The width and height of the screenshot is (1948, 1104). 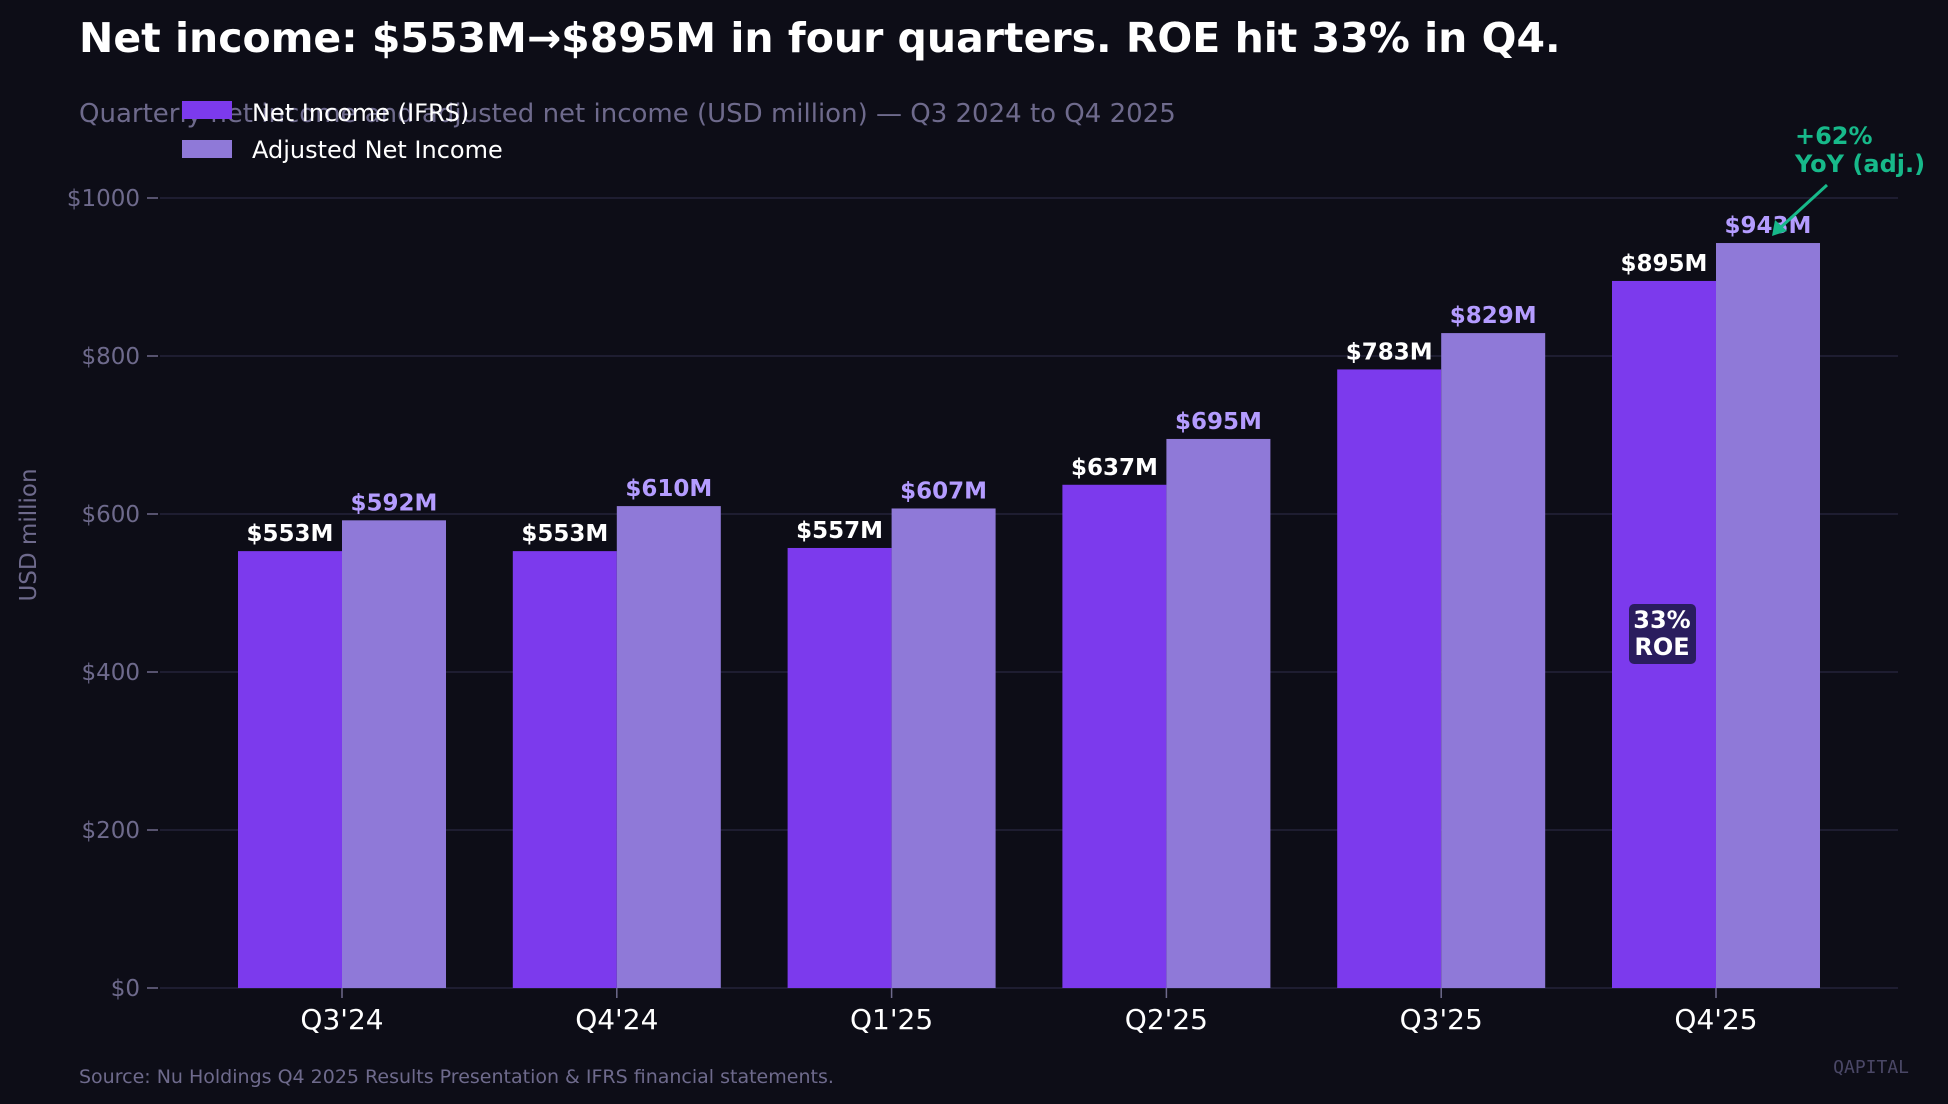 I want to click on data-label-net-income: $895M, so click(x=1664, y=264).